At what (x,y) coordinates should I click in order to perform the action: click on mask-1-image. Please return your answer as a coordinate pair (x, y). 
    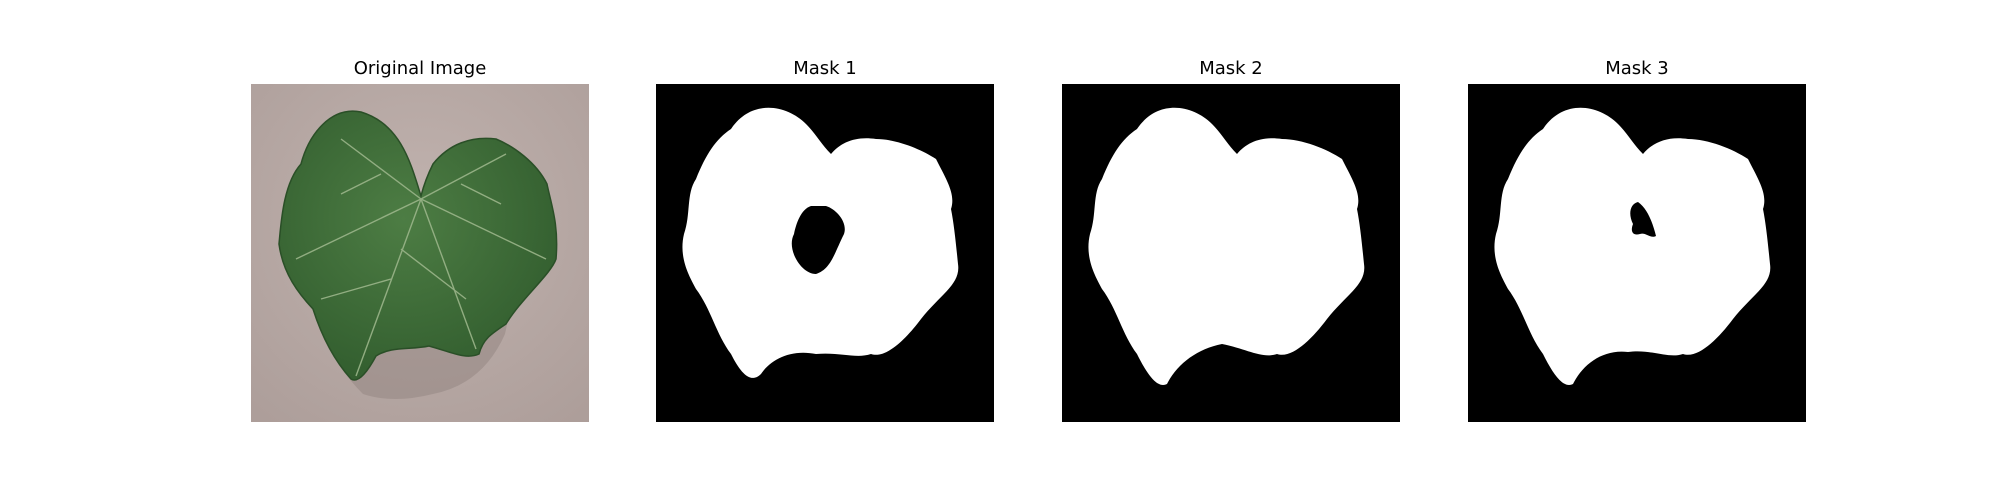
    Looking at the image, I should click on (825, 253).